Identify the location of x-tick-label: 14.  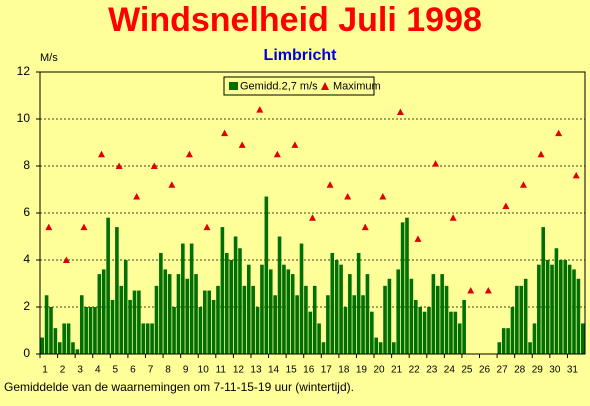
(274, 370).